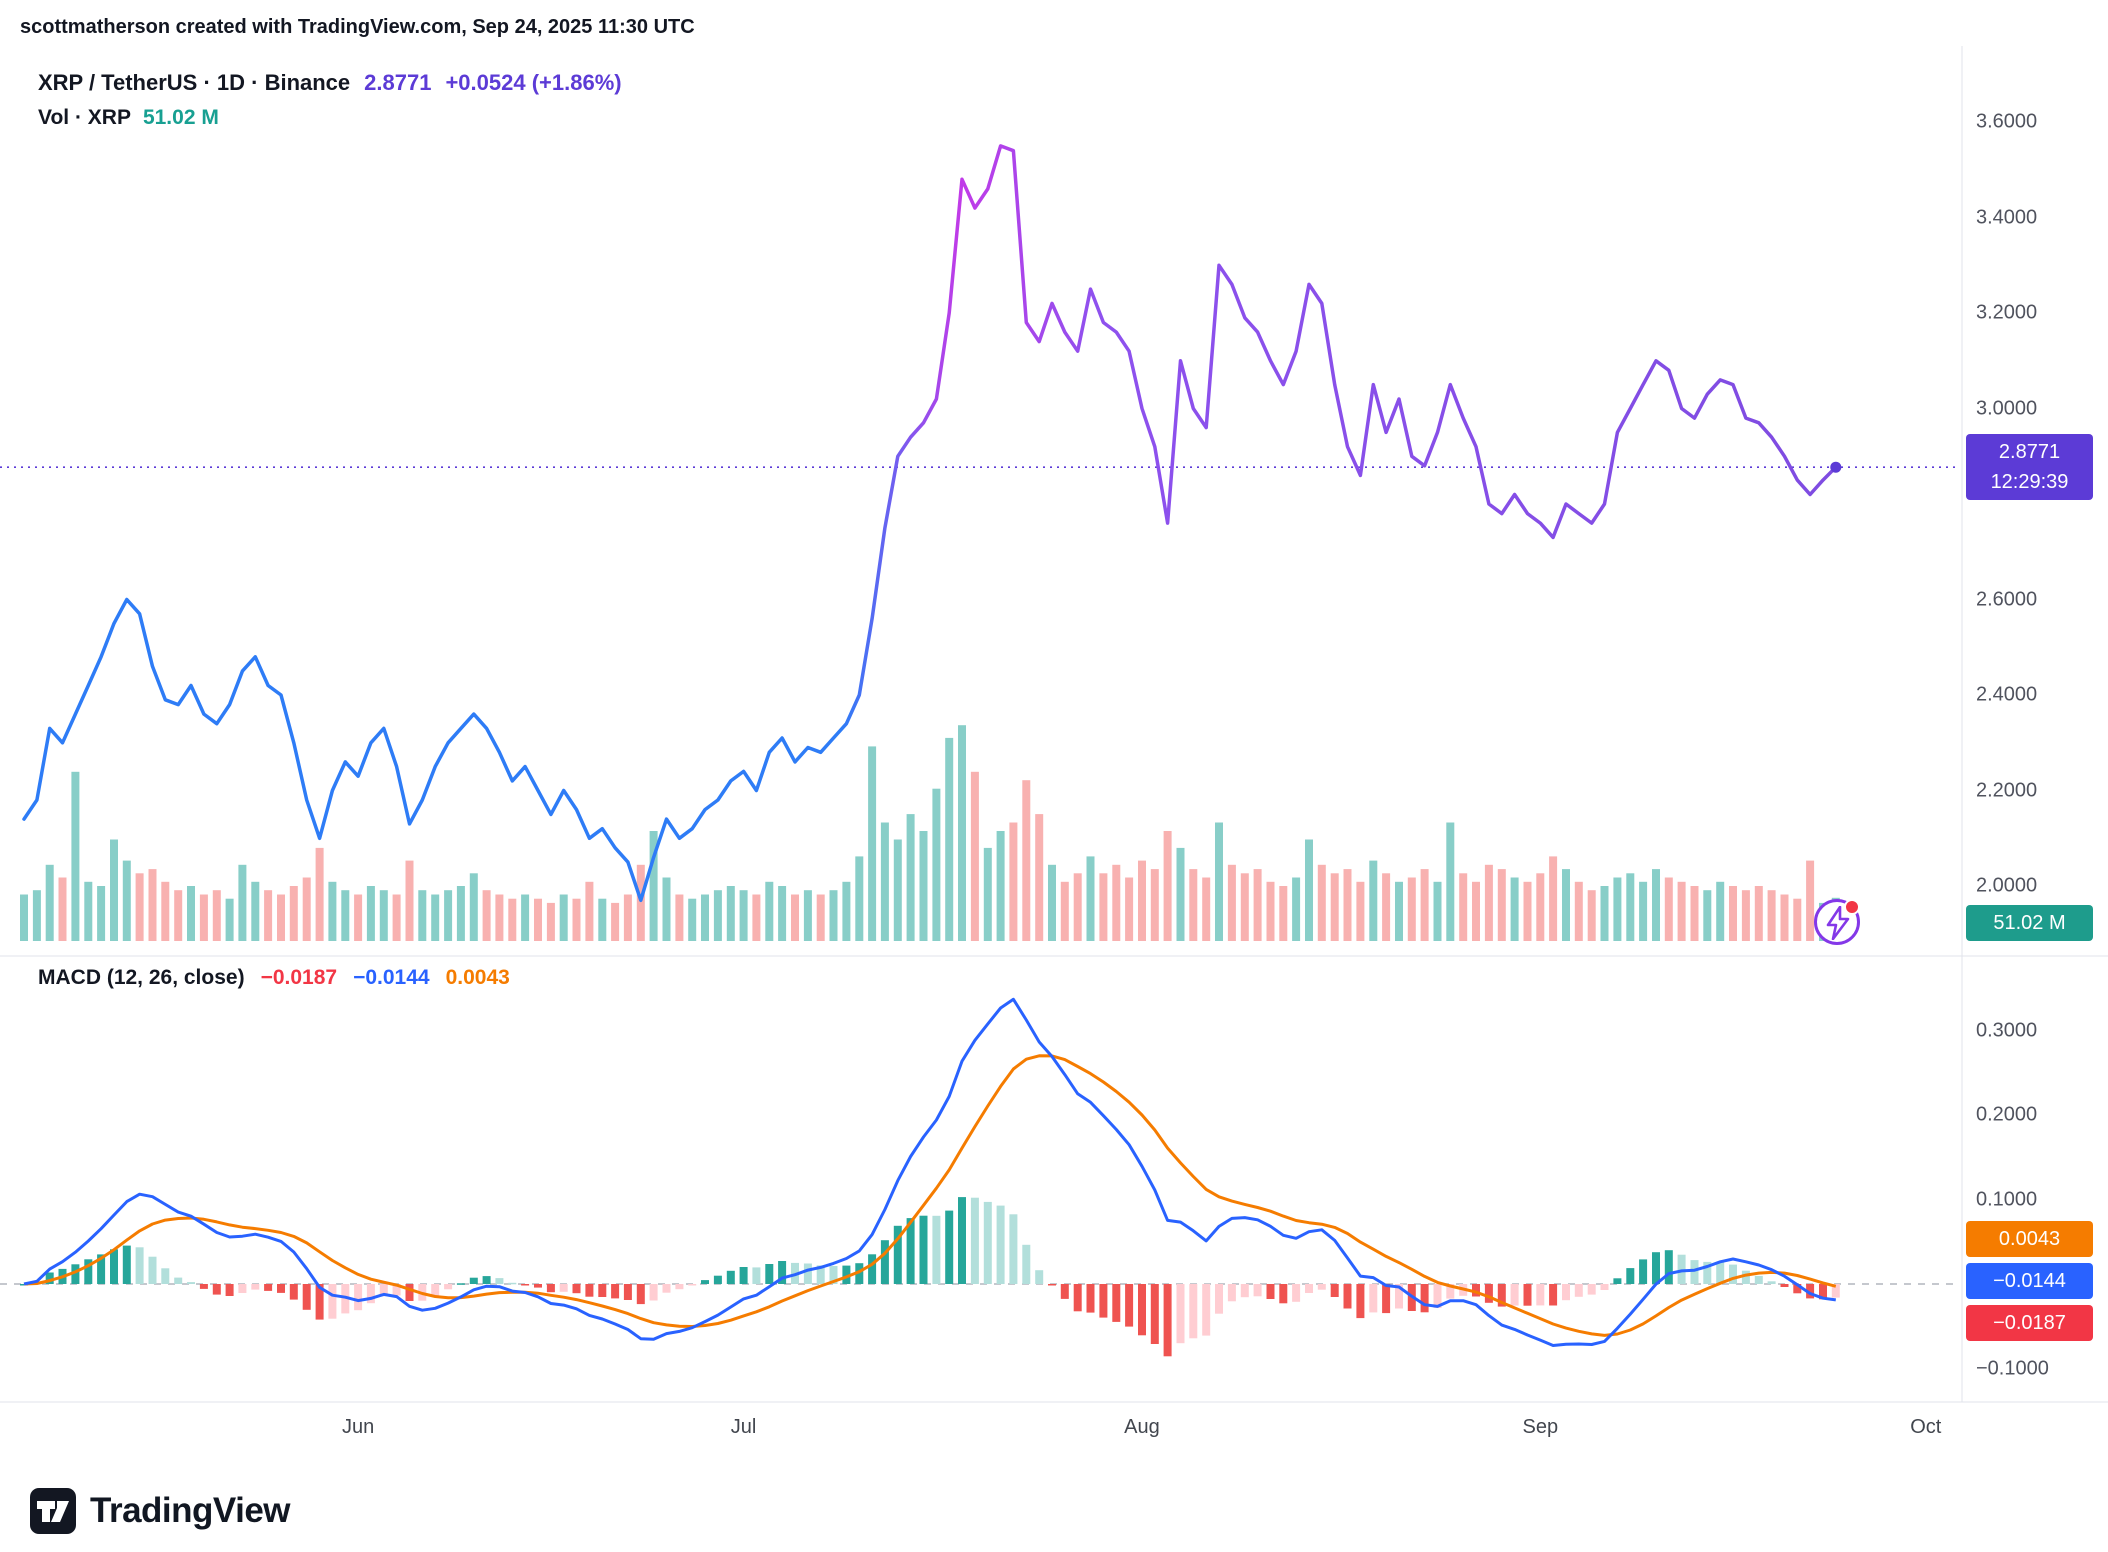 The image size is (2108, 1552). Describe the element at coordinates (2007, 1030) in the screenshot. I see `macd-tick-label: 0.3000` at that location.